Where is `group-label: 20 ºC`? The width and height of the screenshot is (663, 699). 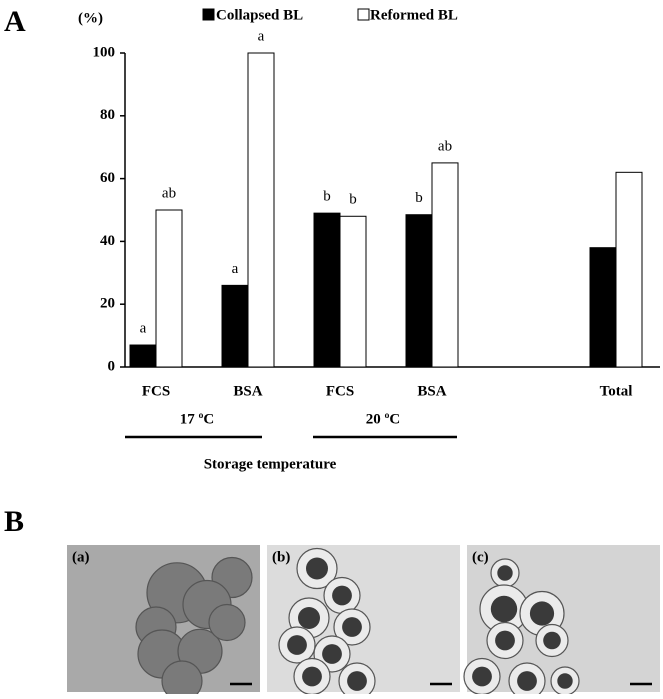
group-label: 20 ºC is located at coordinates (383, 419).